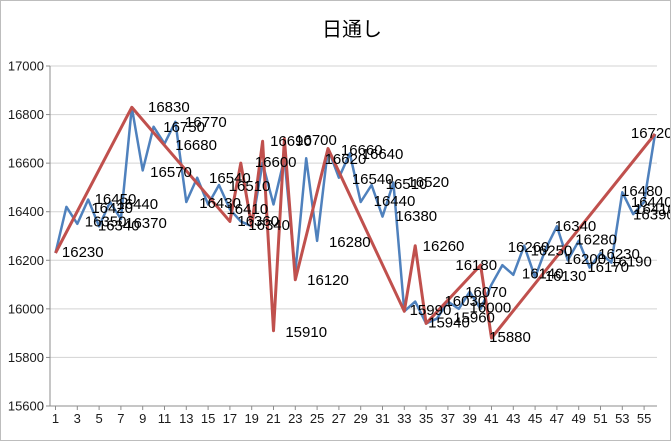  Describe the element at coordinates (206, 122) in the screenshot. I see `data-label: 16770` at that location.